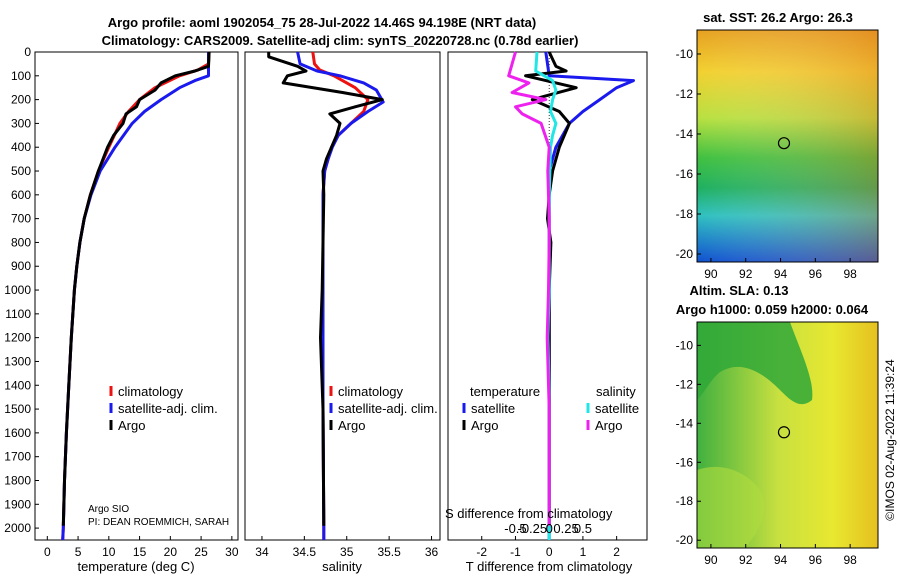  I want to click on depth-tick-label: 100, so click(21, 76).